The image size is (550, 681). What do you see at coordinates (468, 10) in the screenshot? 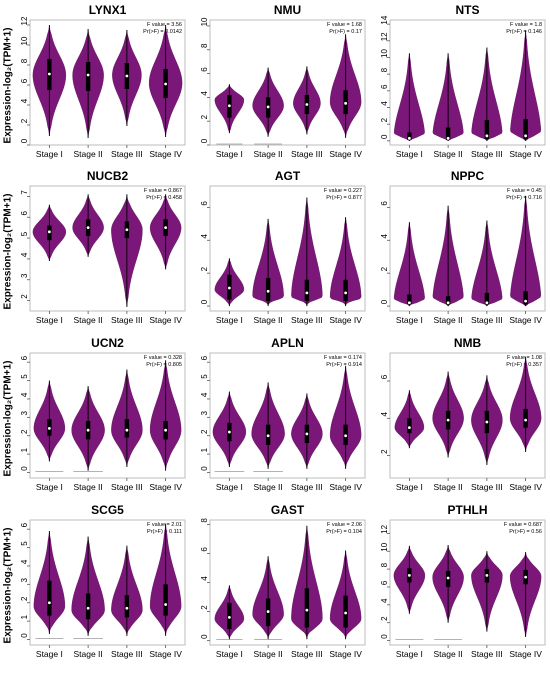
I see `panel-title: NTS` at bounding box center [468, 10].